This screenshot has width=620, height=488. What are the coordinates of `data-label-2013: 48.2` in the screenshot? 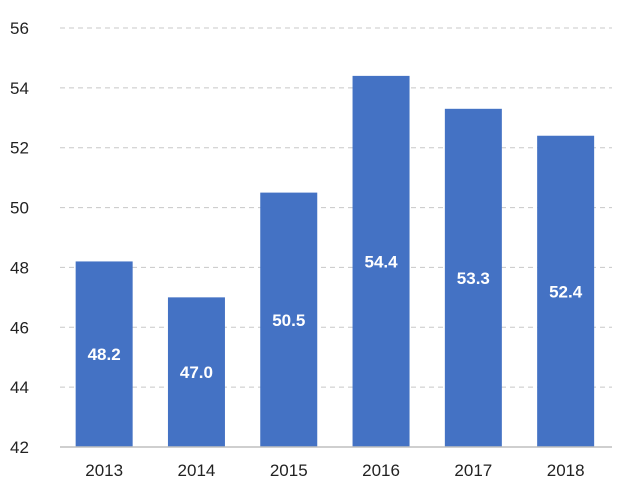 It's located at (104, 354).